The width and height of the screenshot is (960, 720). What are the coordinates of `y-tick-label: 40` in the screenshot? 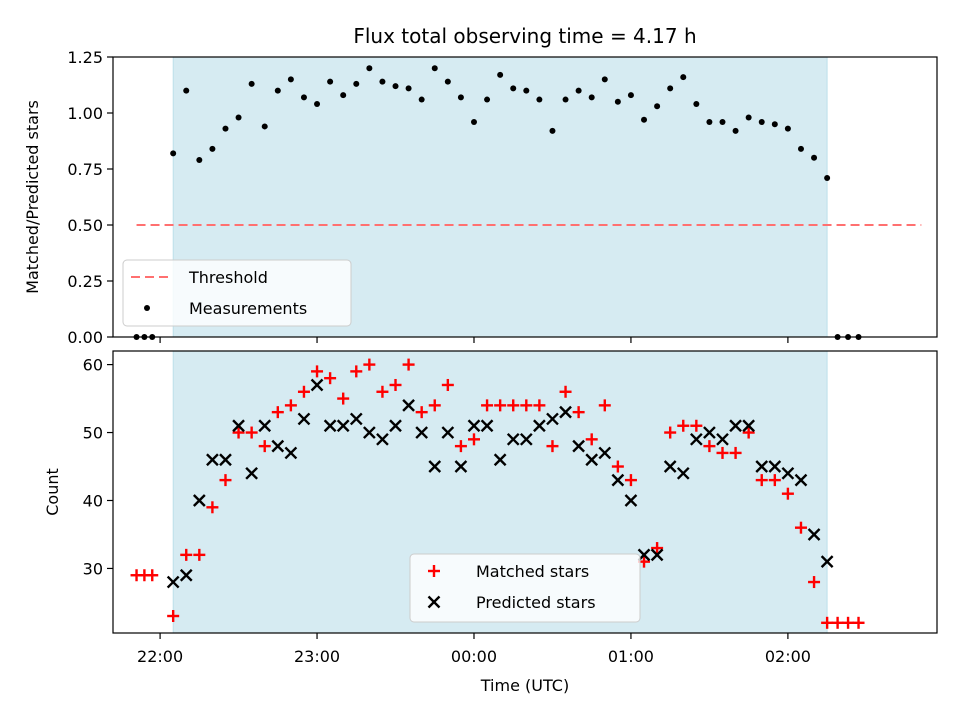 It's located at (93, 500).